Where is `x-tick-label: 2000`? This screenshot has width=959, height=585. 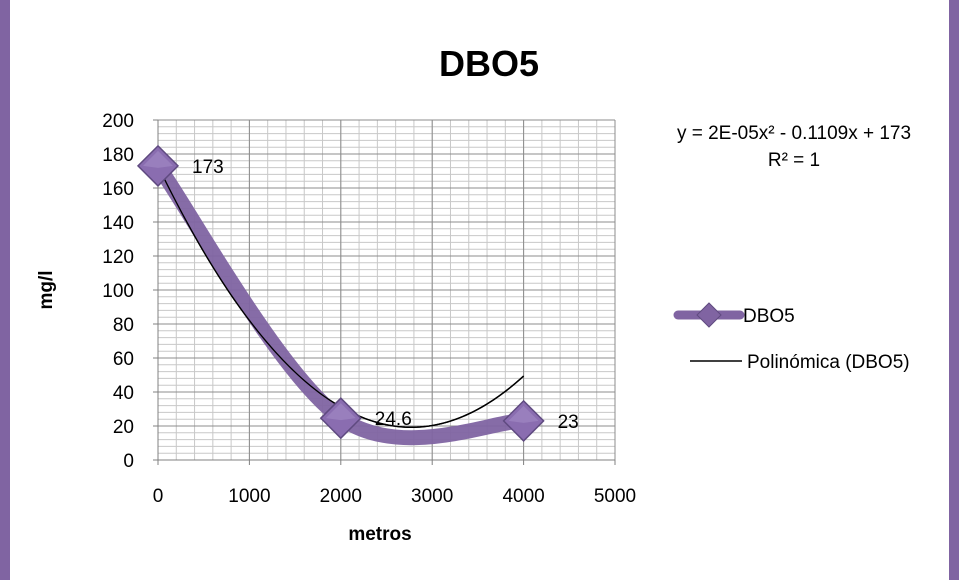 x-tick-label: 2000 is located at coordinates (341, 496).